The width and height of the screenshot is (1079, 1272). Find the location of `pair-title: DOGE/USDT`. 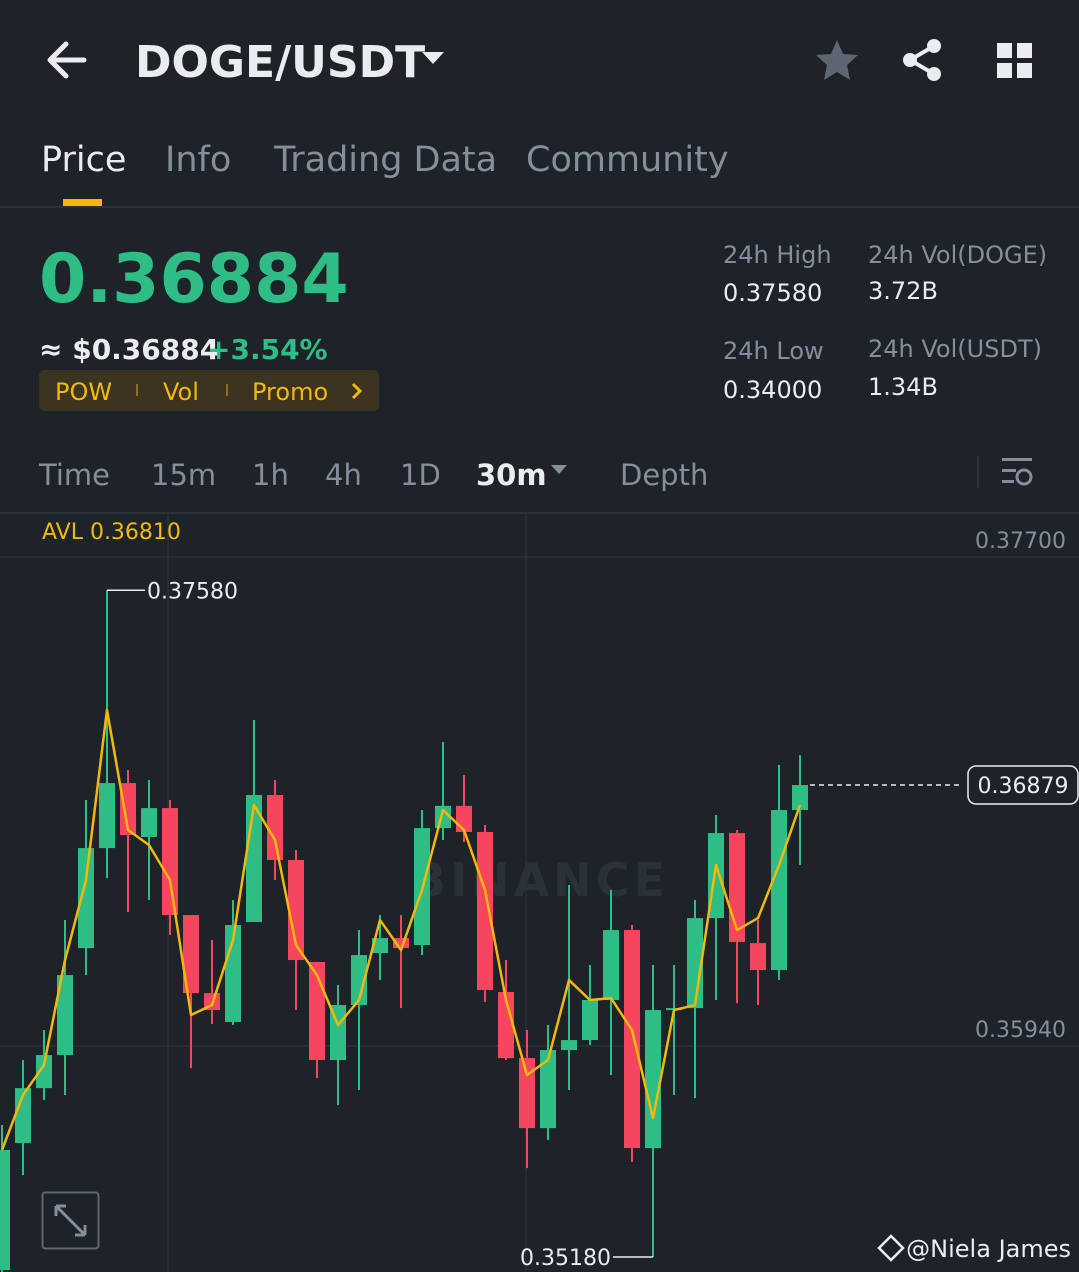

pair-title: DOGE/USDT is located at coordinates (280, 62).